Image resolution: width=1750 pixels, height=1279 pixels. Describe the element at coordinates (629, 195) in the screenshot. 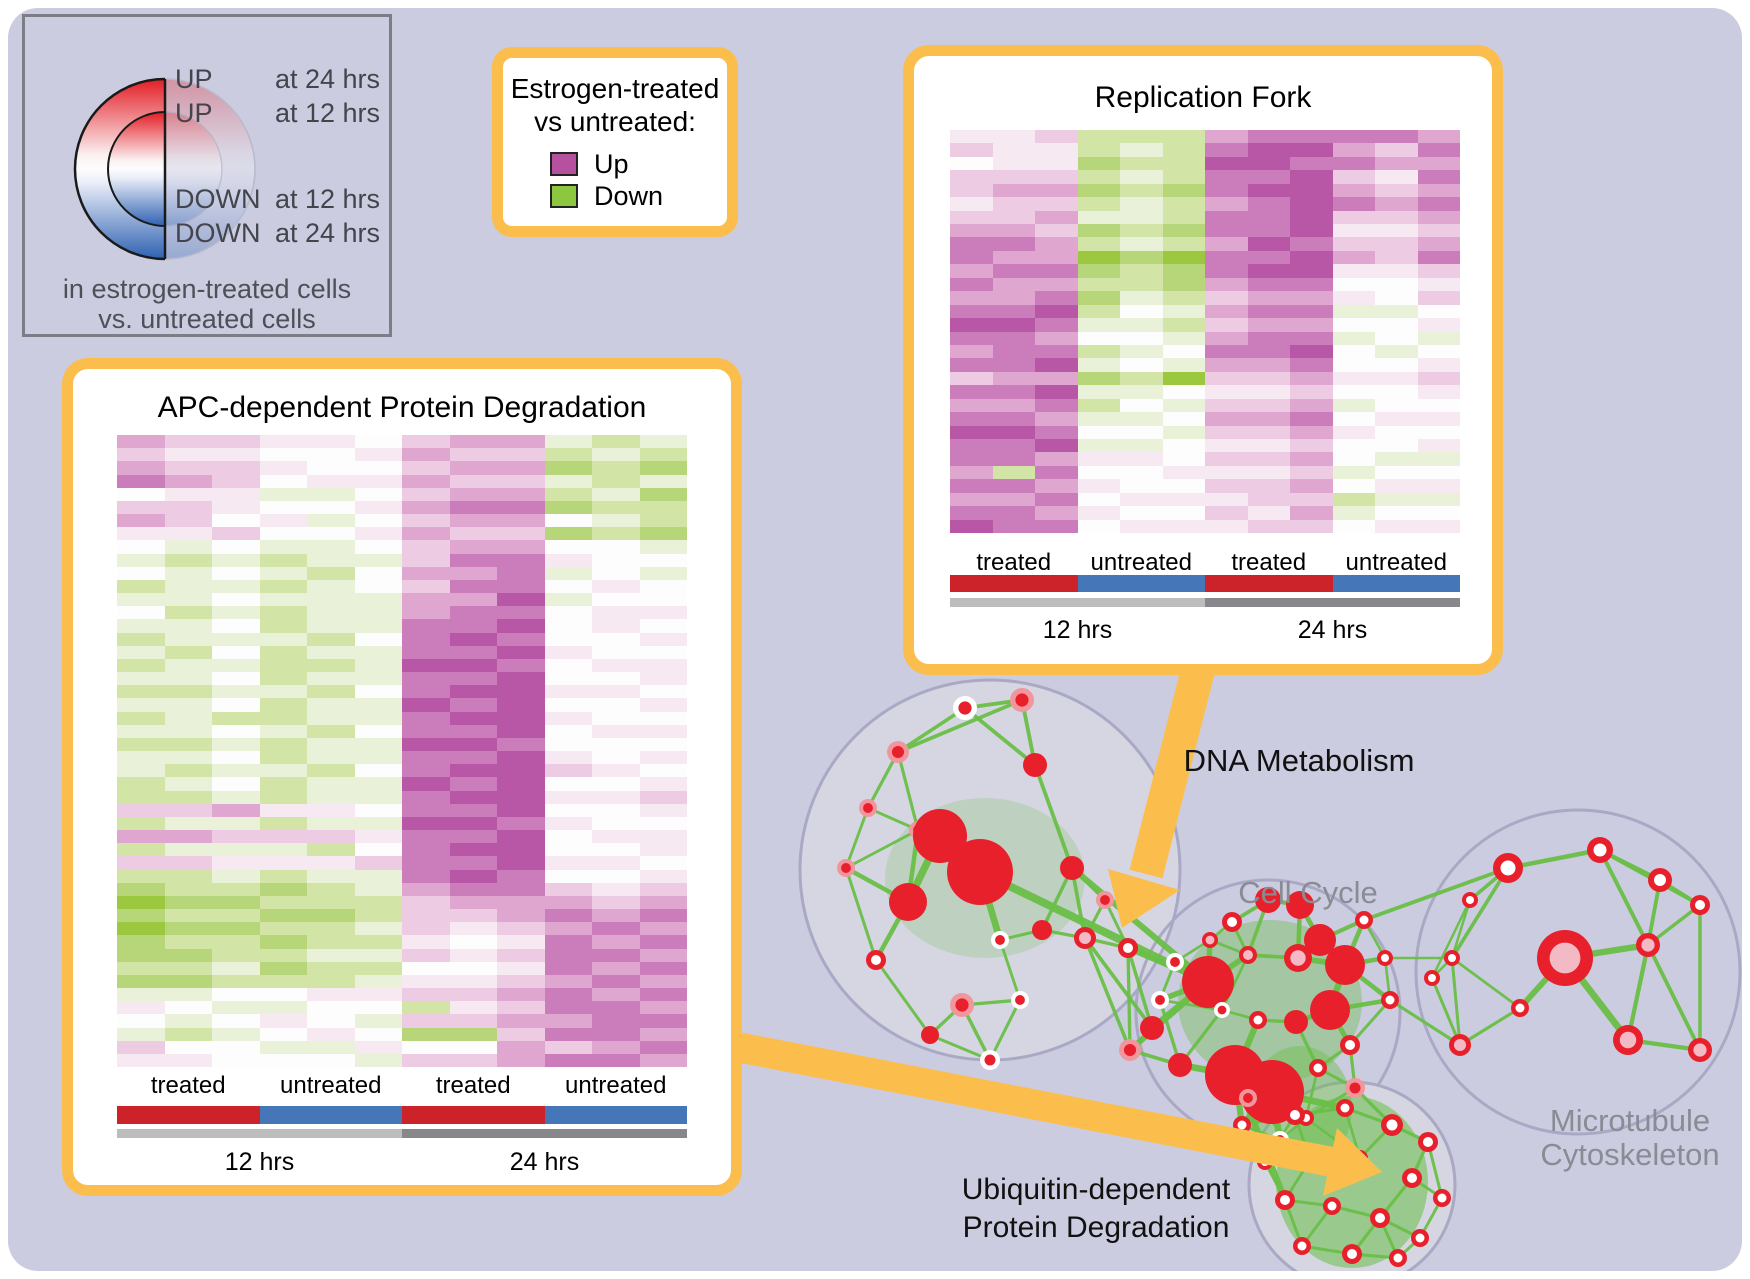

I see `legend-item-label: Down` at that location.